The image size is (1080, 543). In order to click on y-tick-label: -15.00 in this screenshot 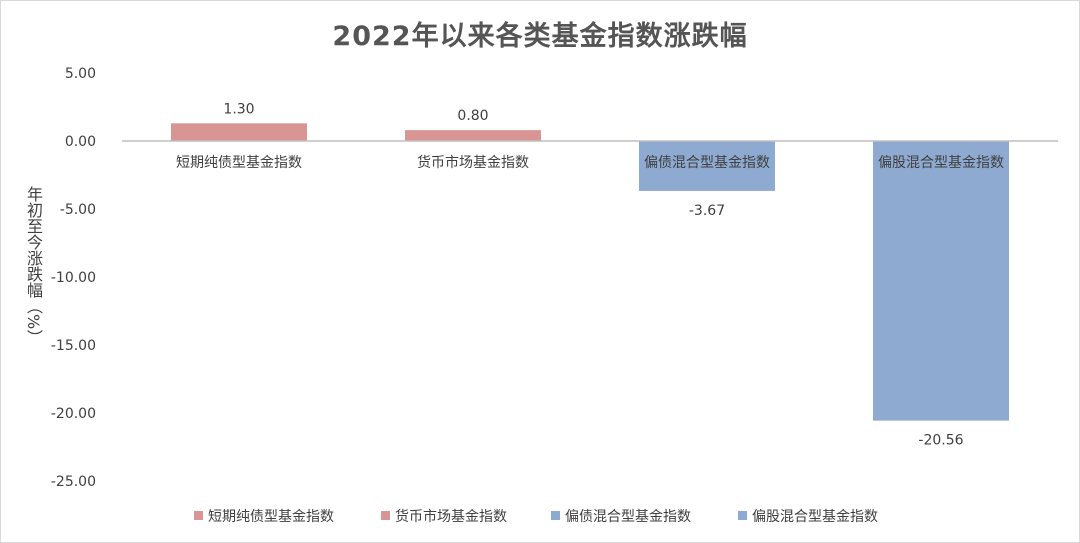, I will do `click(73, 346)`.